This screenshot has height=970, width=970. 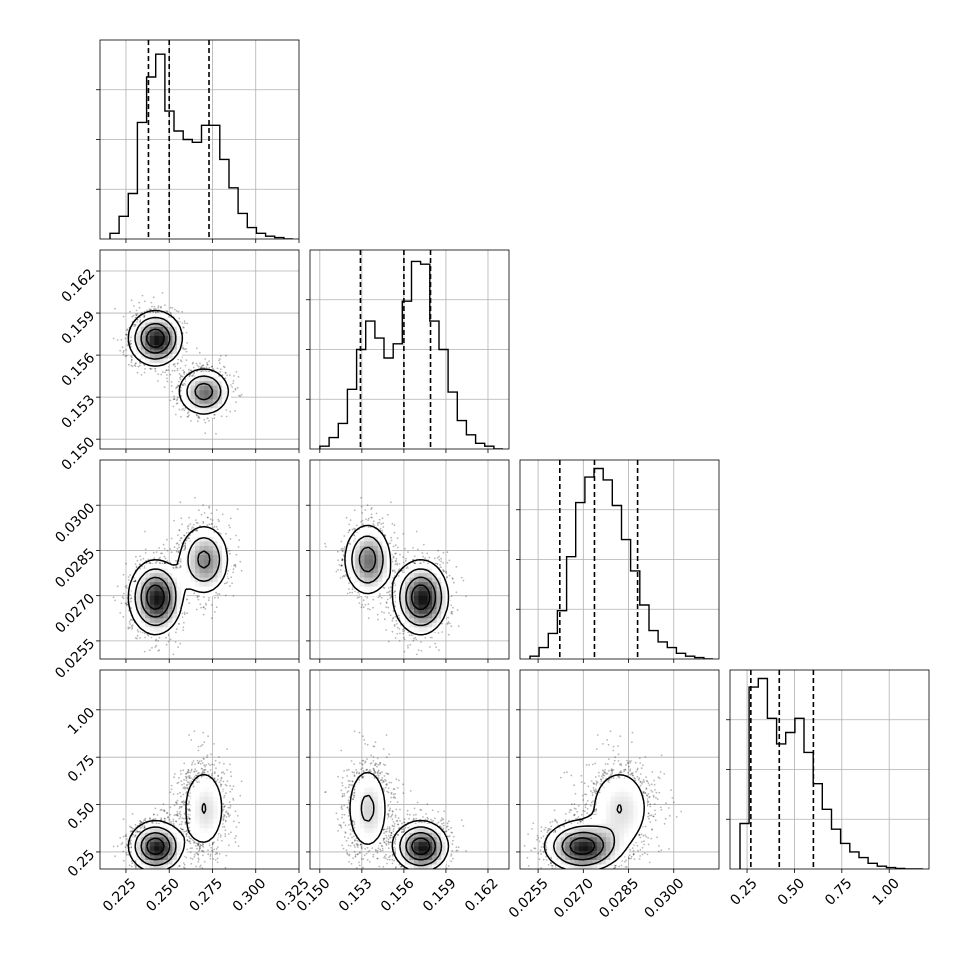 What do you see at coordinates (839, 889) in the screenshot?
I see `x-tick: 0.75` at bounding box center [839, 889].